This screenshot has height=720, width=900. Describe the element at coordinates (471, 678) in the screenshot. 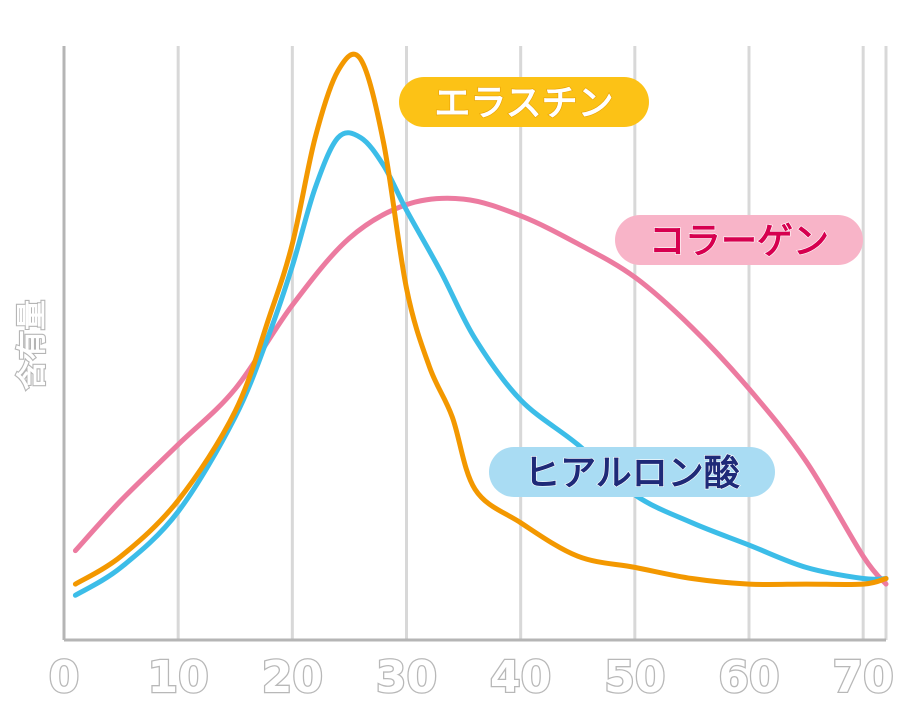

I see `x-tick-labels: 0 10 20 30 40 50 60 70` at that location.